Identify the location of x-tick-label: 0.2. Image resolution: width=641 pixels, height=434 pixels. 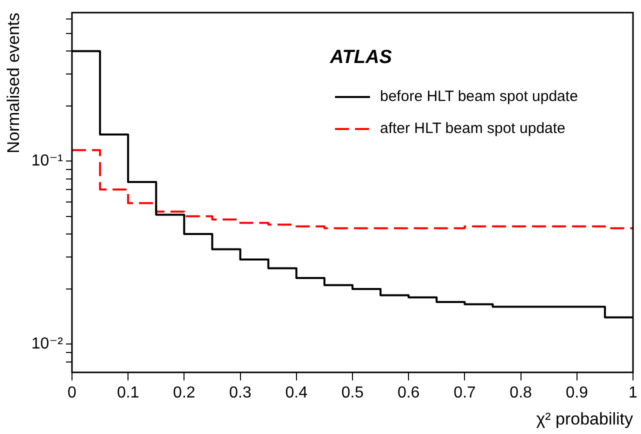
(184, 393).